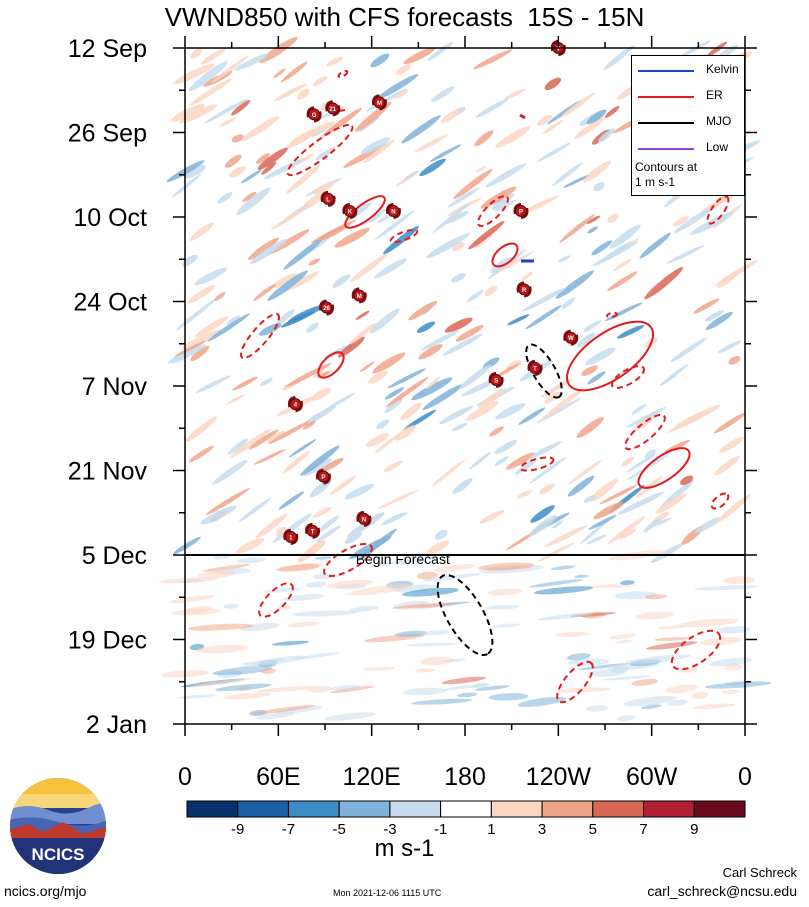 Image resolution: width=809 pixels, height=907 pixels. Describe the element at coordinates (722, 891) in the screenshot. I see `footer-email: carl_schreck@ncsu.edu` at that location.